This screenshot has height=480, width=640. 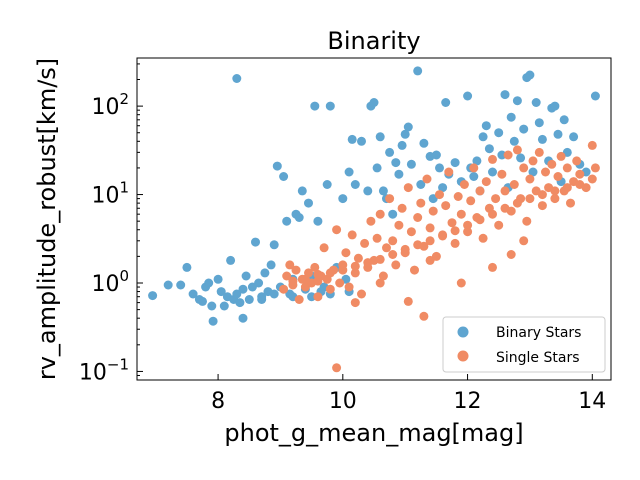 I want to click on chart-title: Binarity, so click(x=373, y=41).